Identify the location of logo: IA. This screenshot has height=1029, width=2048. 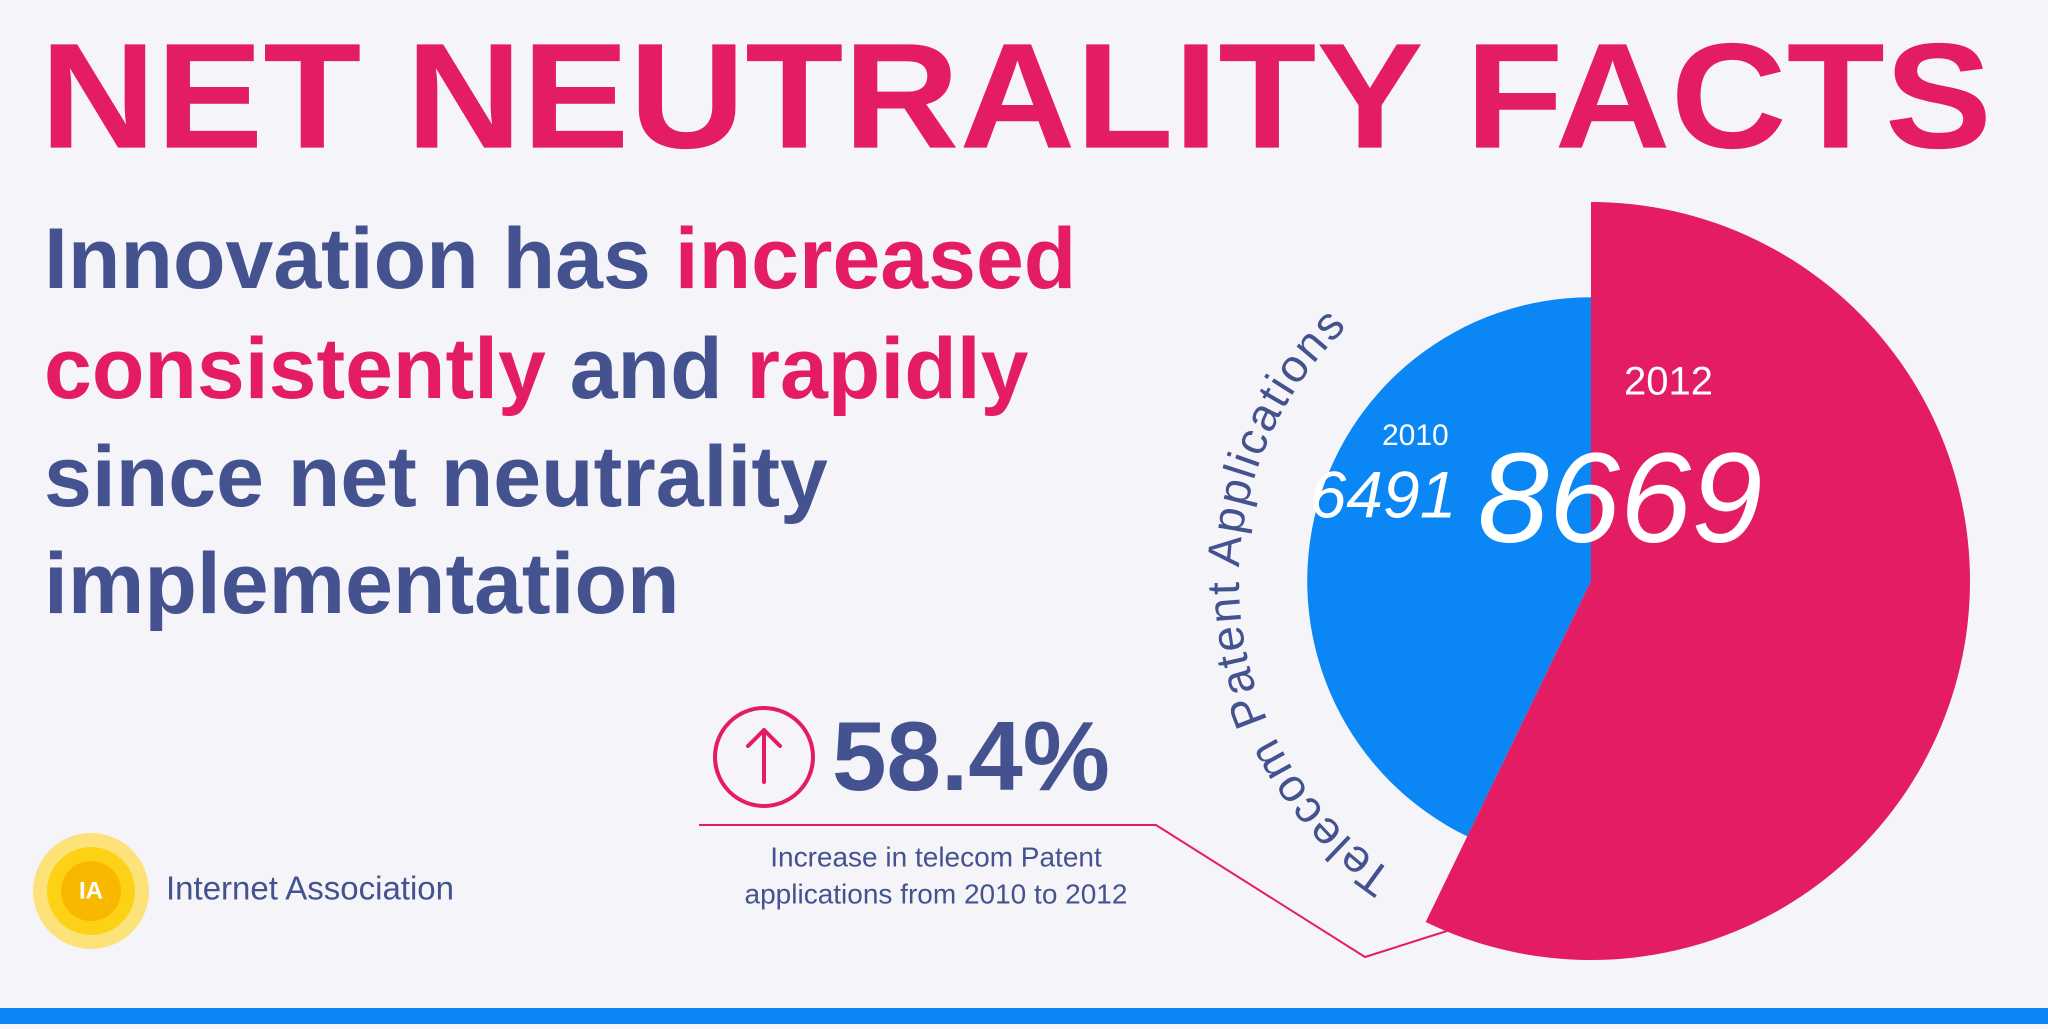
(91, 891).